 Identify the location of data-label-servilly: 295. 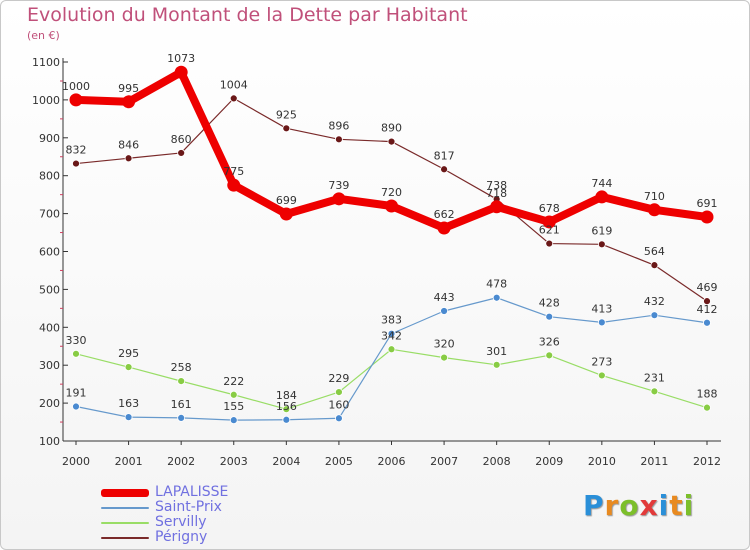
(128, 353).